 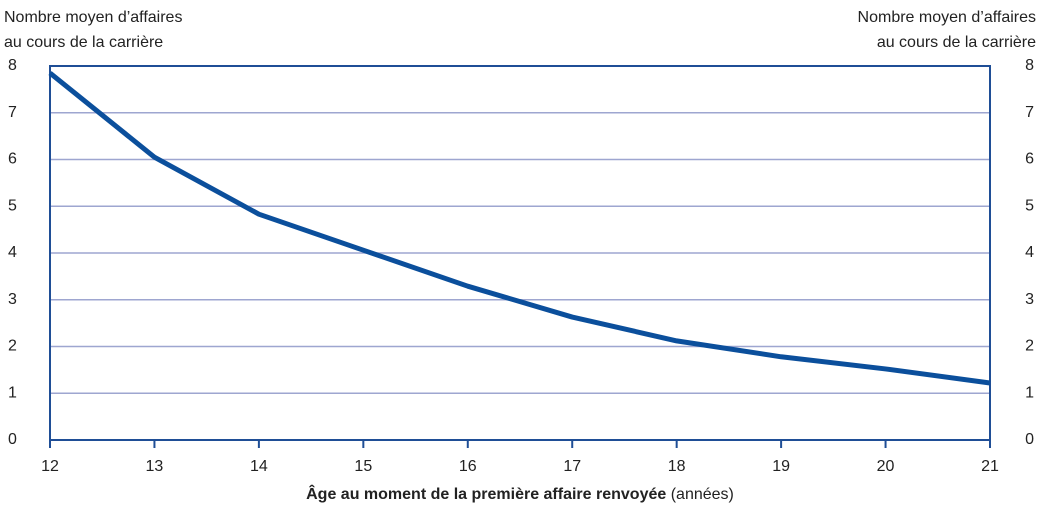 What do you see at coordinates (363, 466) in the screenshot?
I see `x-tick-label: 15` at bounding box center [363, 466].